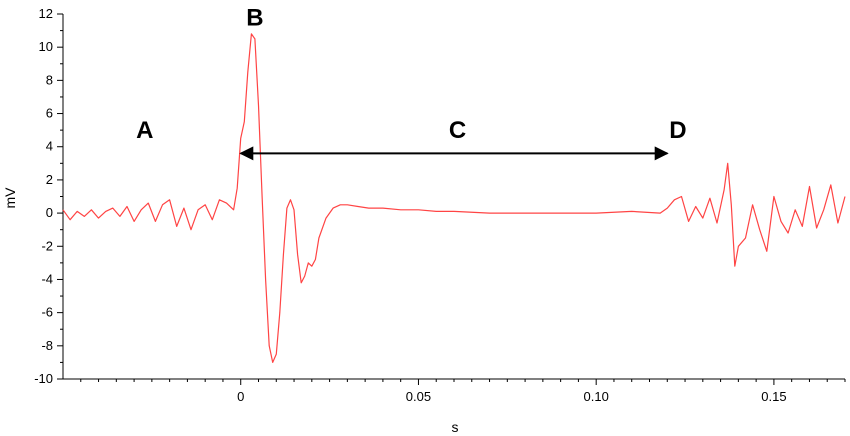  I want to click on y-tick-label: 6, so click(49, 113).